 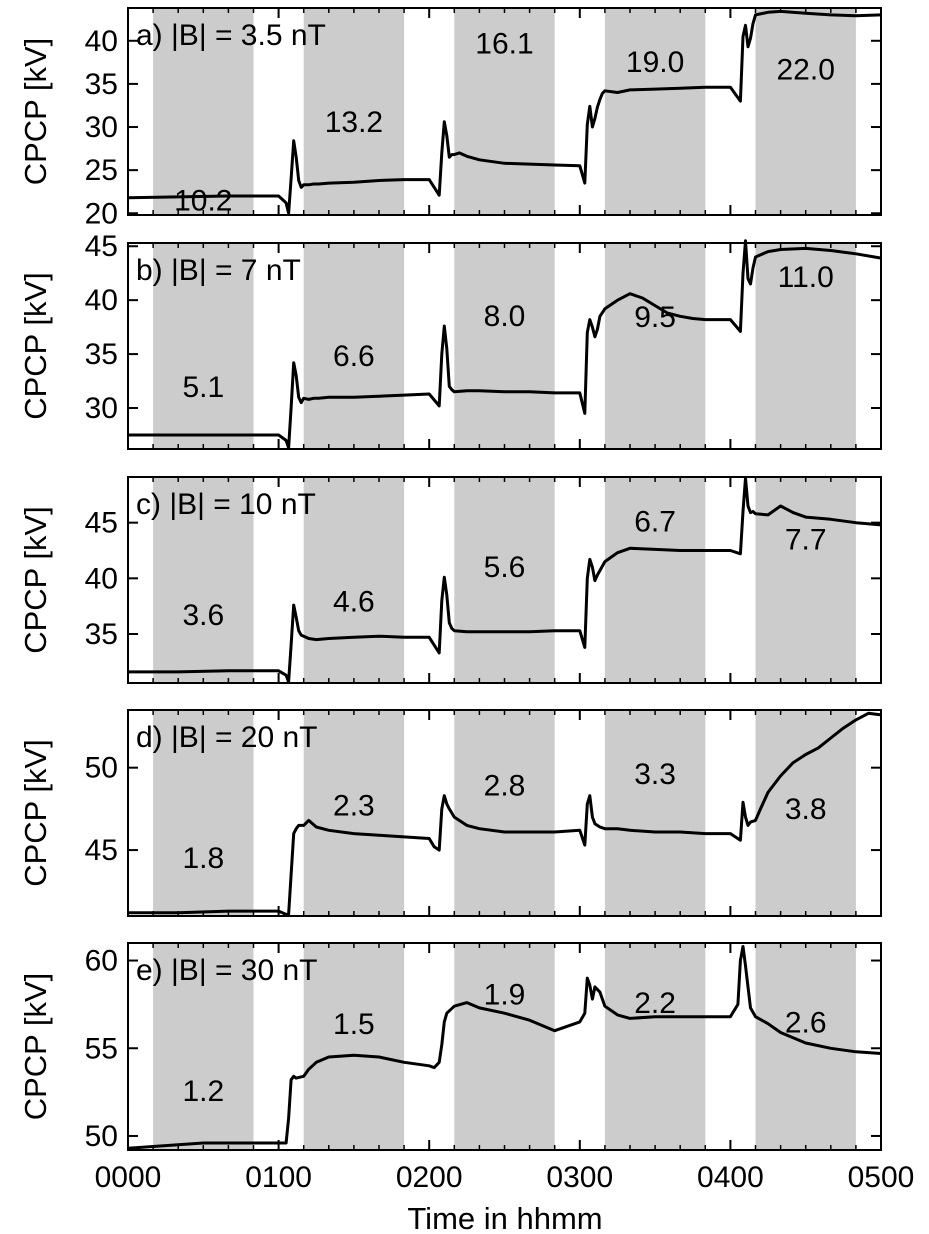 What do you see at coordinates (227, 737) in the screenshot?
I see `panel-label: d) |B| = 20 nT` at bounding box center [227, 737].